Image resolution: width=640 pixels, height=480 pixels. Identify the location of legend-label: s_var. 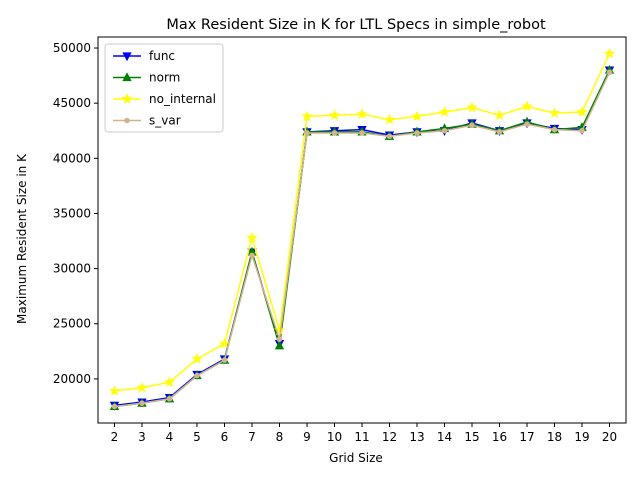
(165, 121).